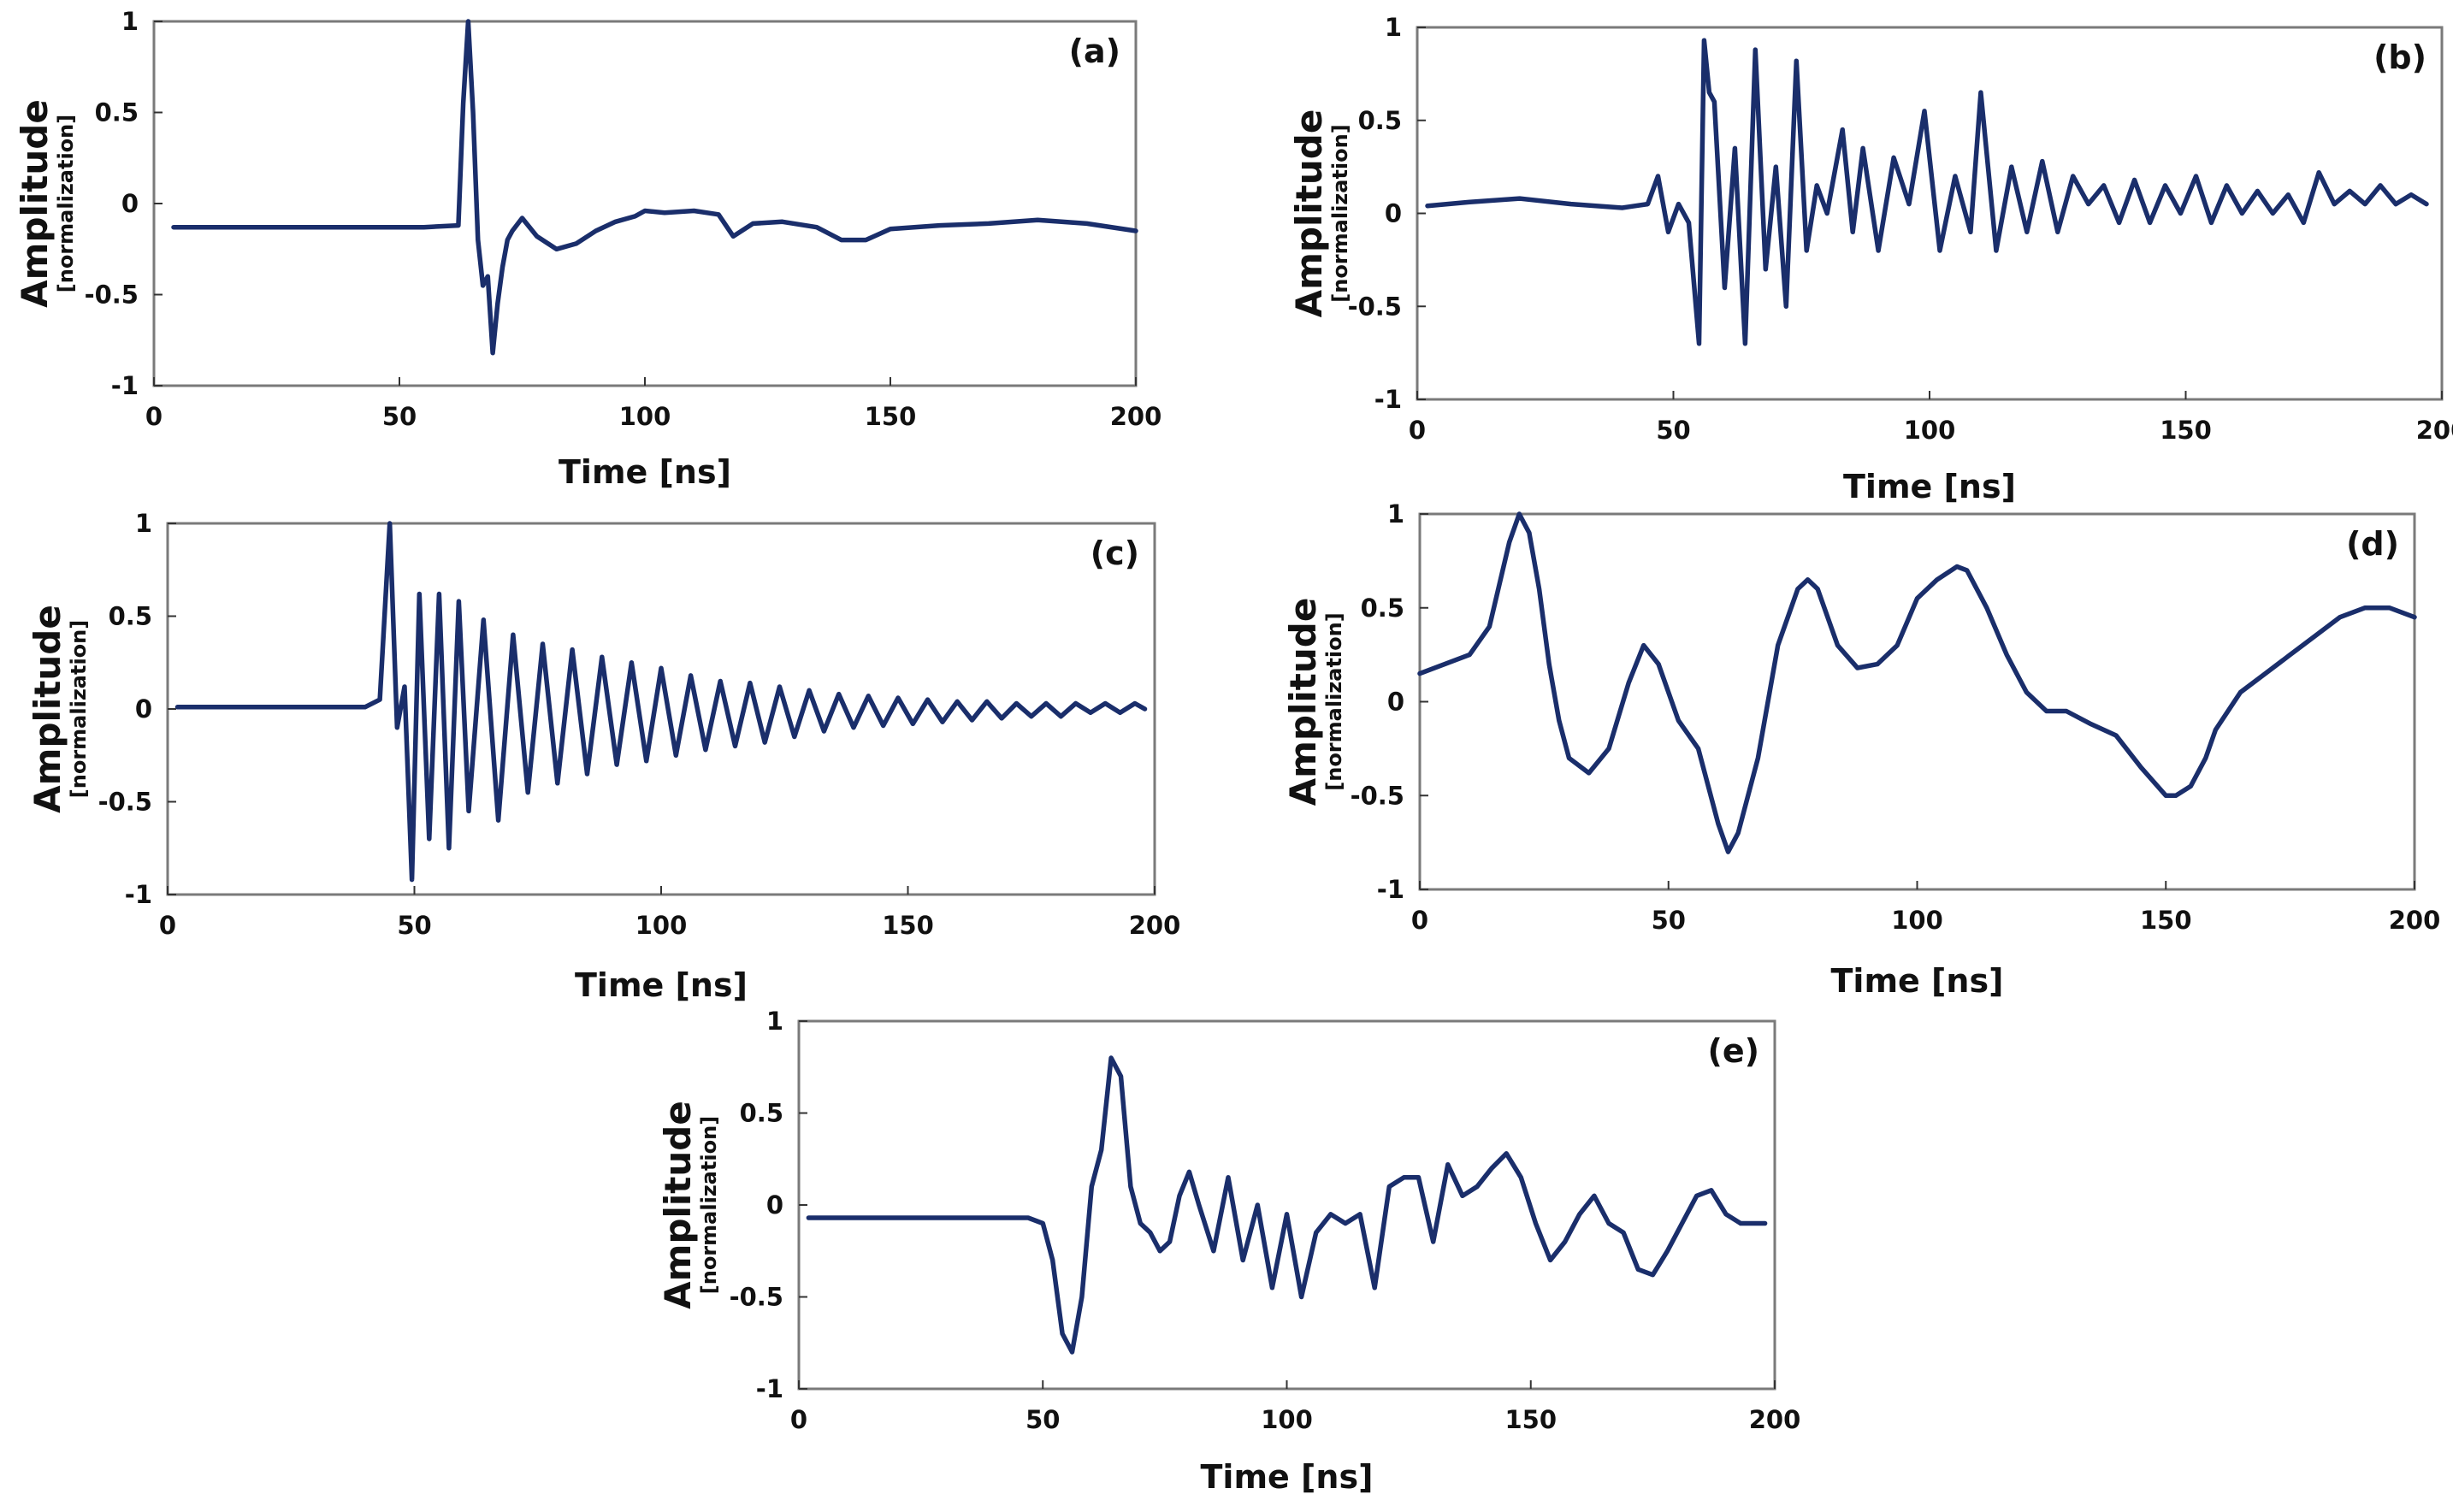  I want to click on panel-label: (b), so click(2399, 57).